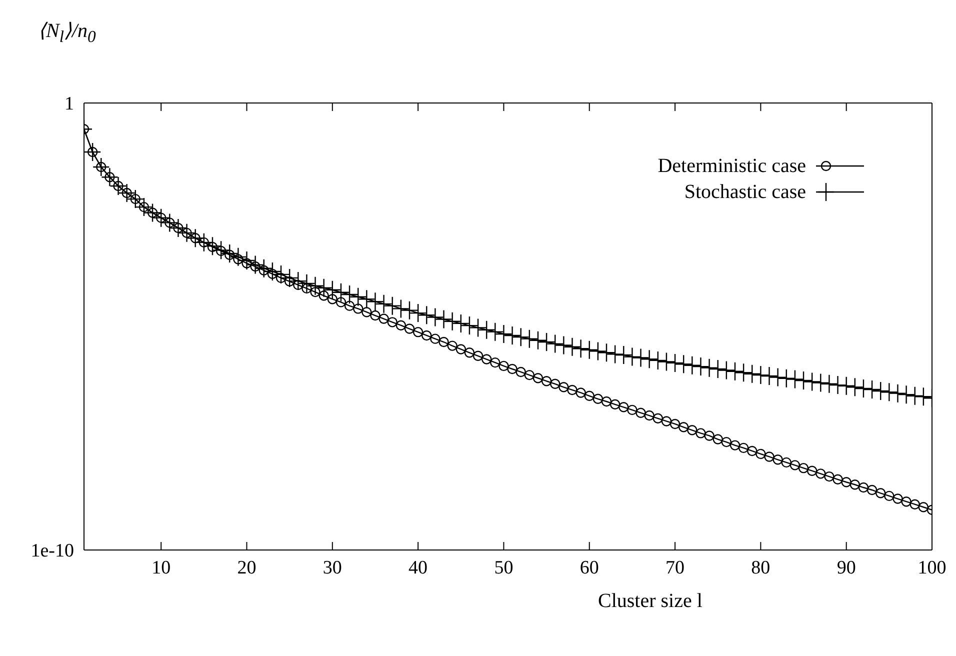 This screenshot has height=656, width=956. What do you see at coordinates (504, 567) in the screenshot?
I see `x-tick-label: 50` at bounding box center [504, 567].